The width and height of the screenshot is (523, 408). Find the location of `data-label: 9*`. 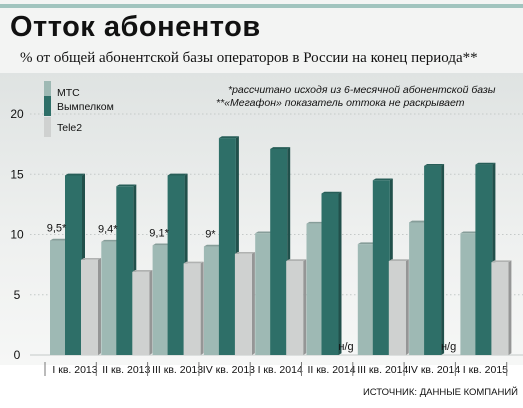

data-label: 9* is located at coordinates (210, 235).